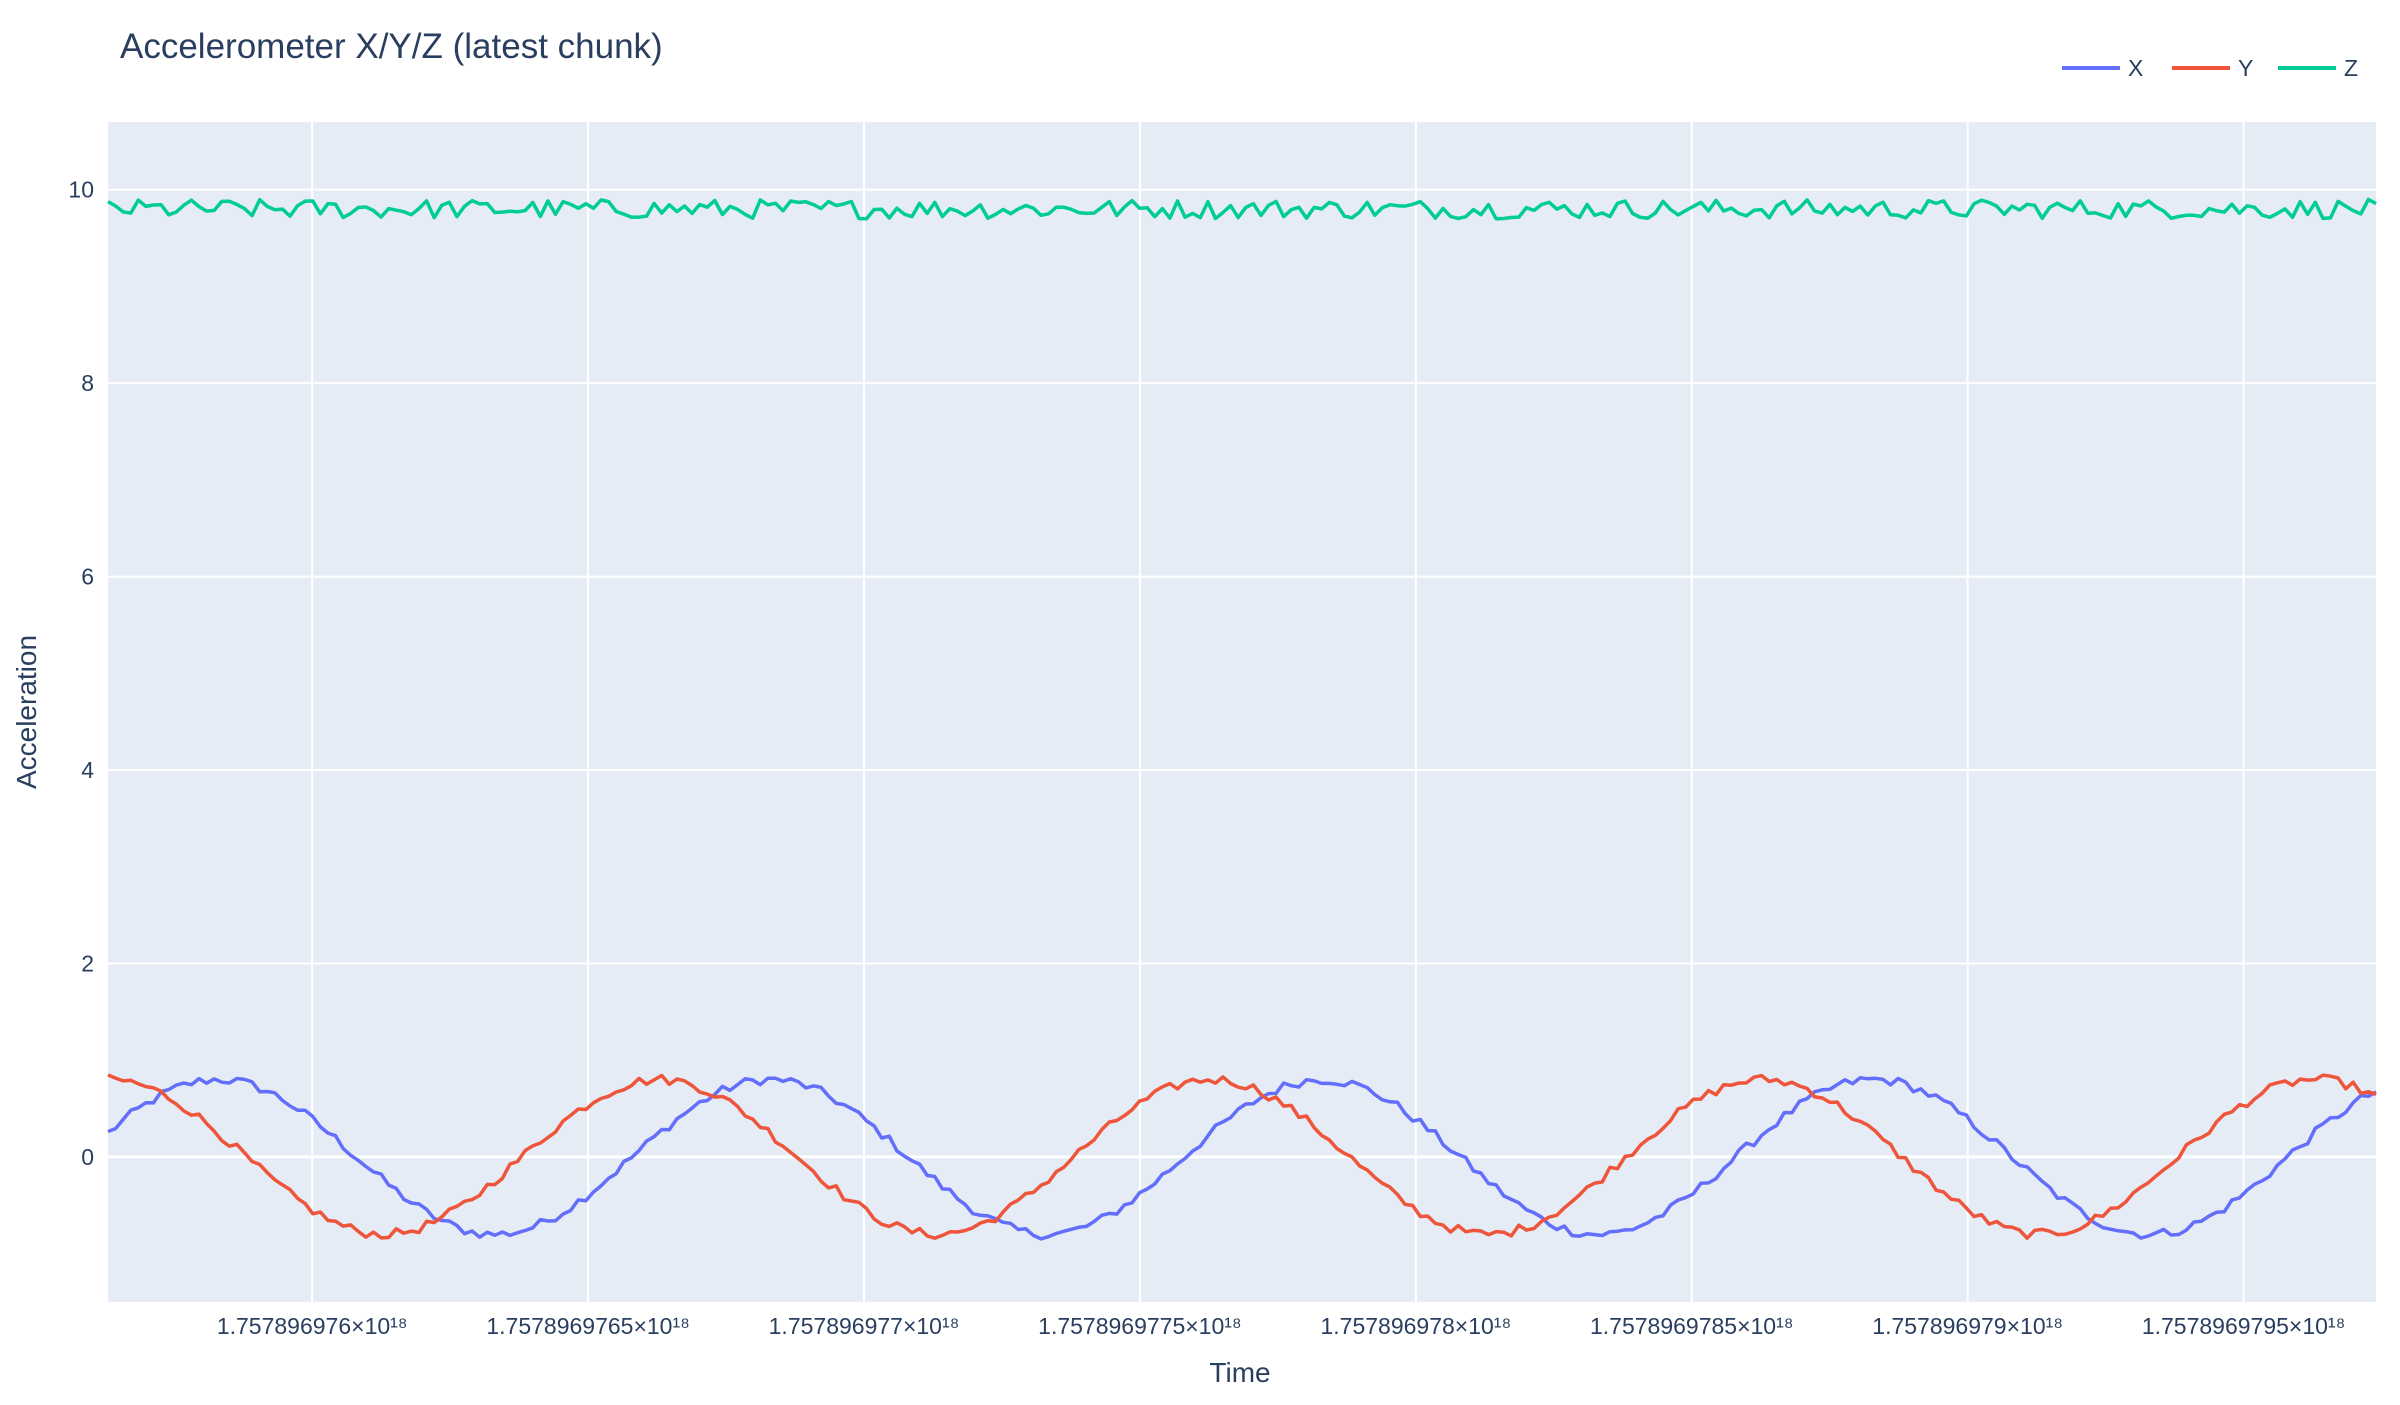  What do you see at coordinates (1967, 1326) in the screenshot?
I see `x-tick-label: 1.757896979×10¹⁸` at bounding box center [1967, 1326].